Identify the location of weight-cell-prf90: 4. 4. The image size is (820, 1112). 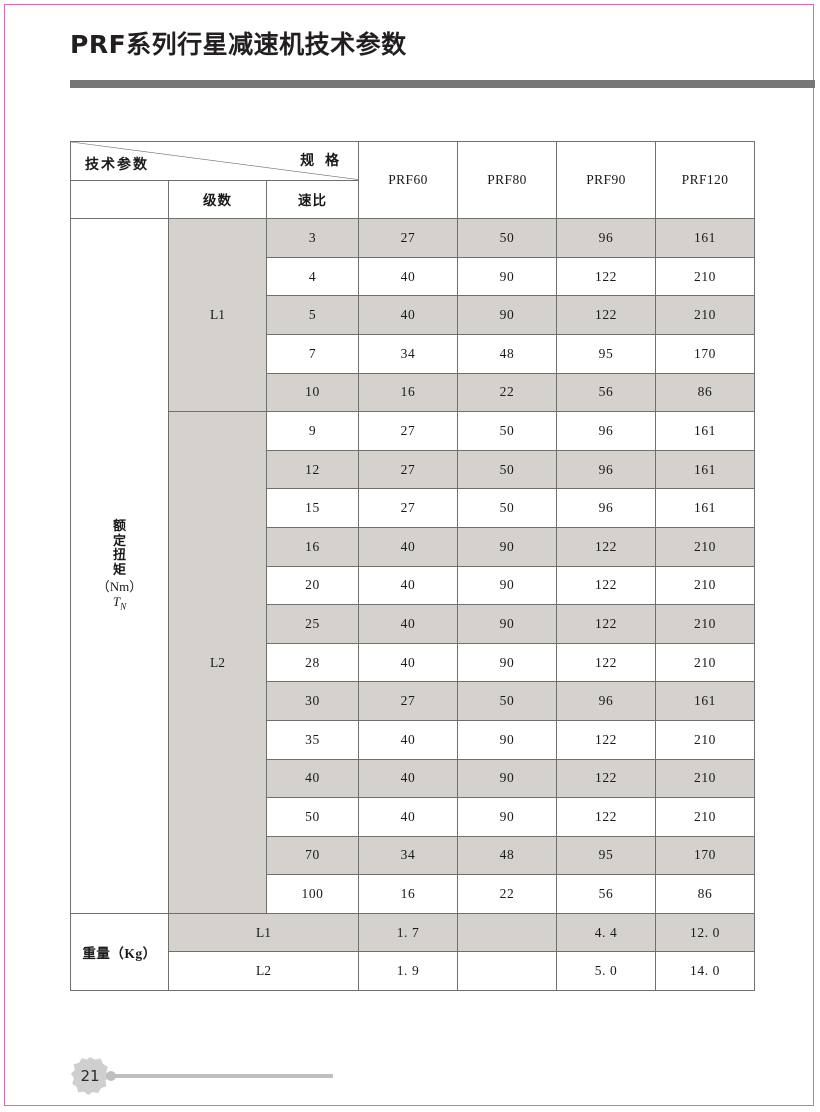
(606, 932).